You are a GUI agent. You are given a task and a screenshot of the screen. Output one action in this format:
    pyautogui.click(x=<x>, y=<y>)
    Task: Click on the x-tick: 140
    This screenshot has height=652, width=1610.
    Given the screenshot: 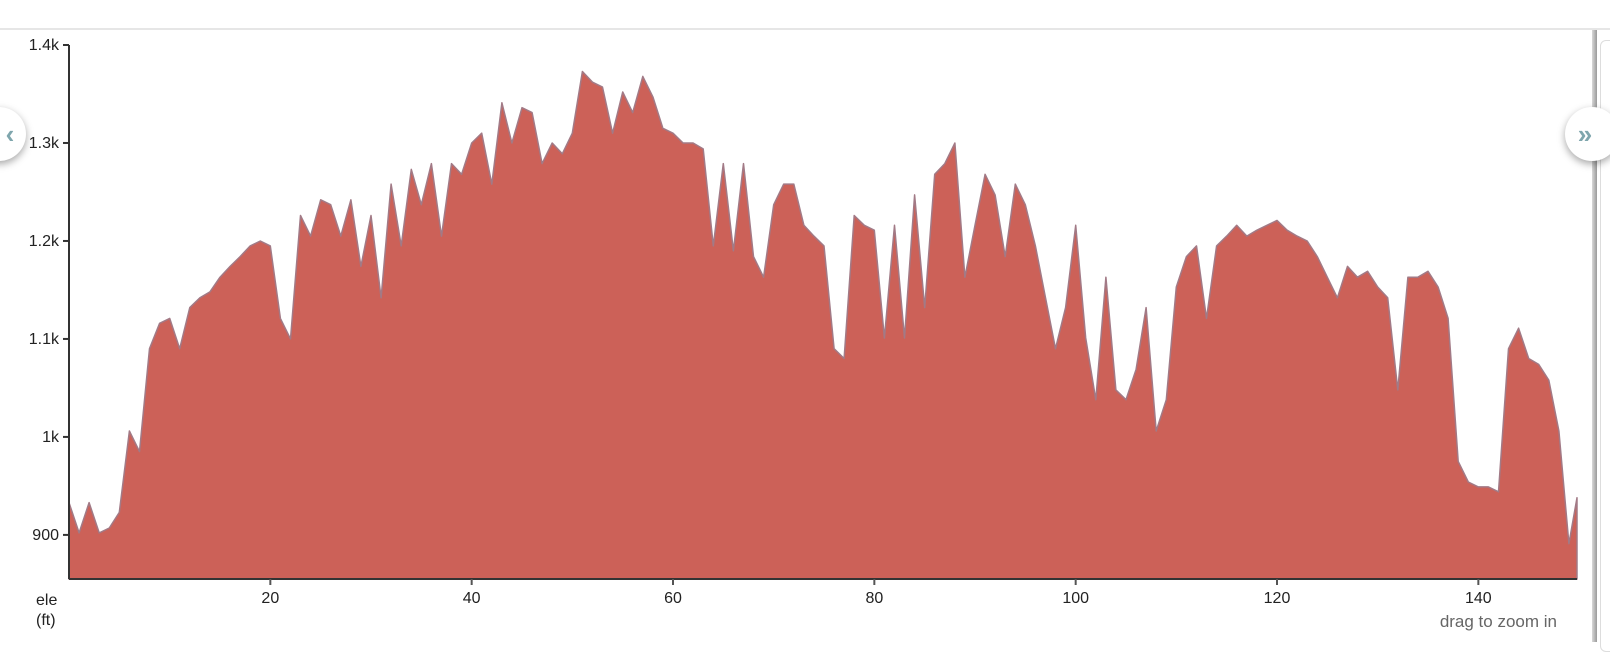 What is the action you would take?
    pyautogui.click(x=1478, y=593)
    